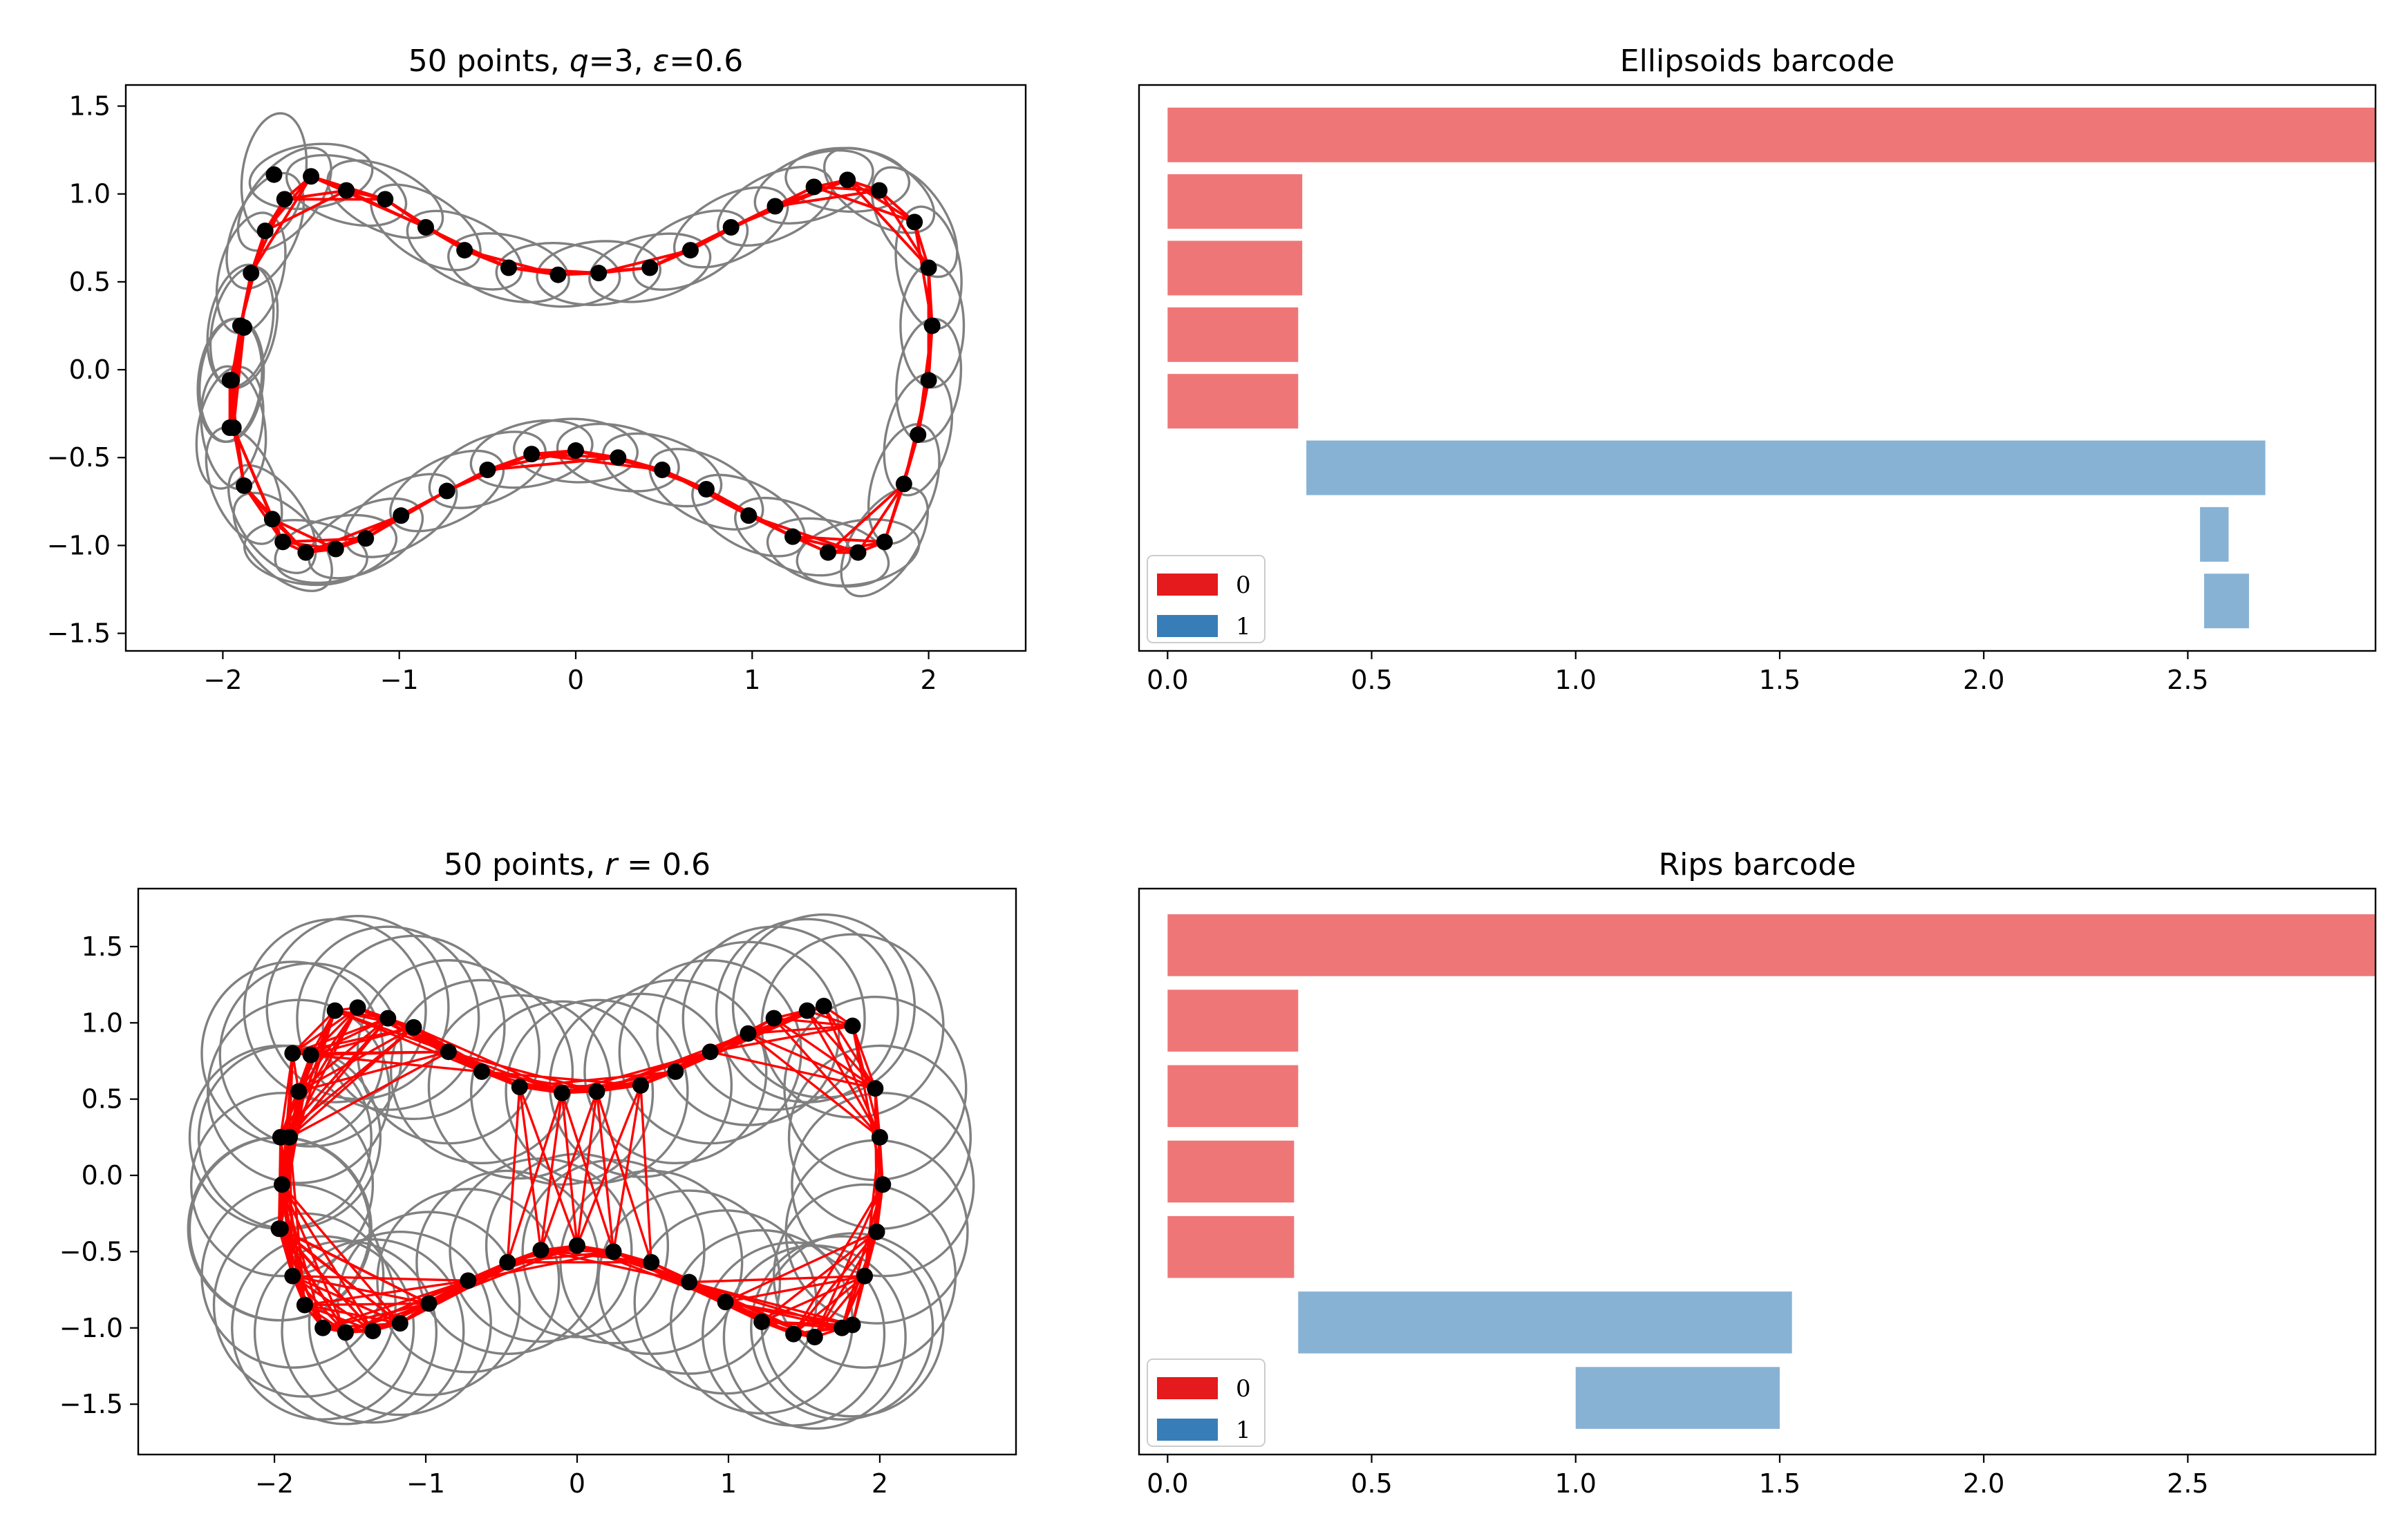 The image size is (2408, 1525). I want to click on chart-title: Rips barcode, so click(1758, 864).